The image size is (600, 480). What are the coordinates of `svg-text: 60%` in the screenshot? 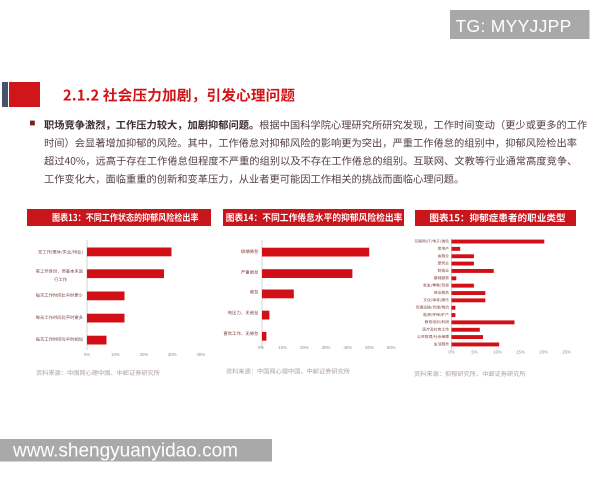 It's located at (391, 347).